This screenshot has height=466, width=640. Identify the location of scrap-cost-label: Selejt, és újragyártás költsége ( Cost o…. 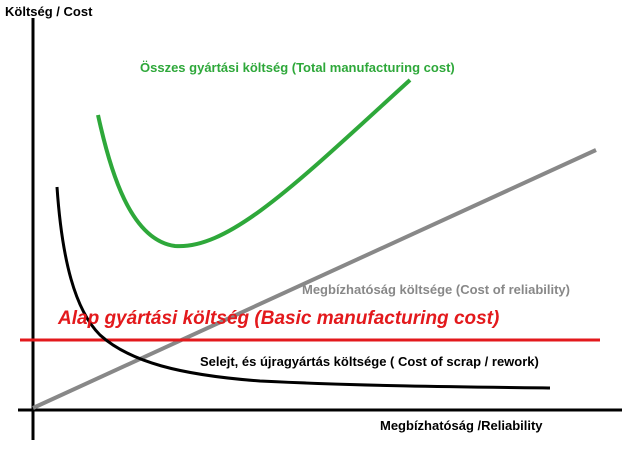
(369, 361).